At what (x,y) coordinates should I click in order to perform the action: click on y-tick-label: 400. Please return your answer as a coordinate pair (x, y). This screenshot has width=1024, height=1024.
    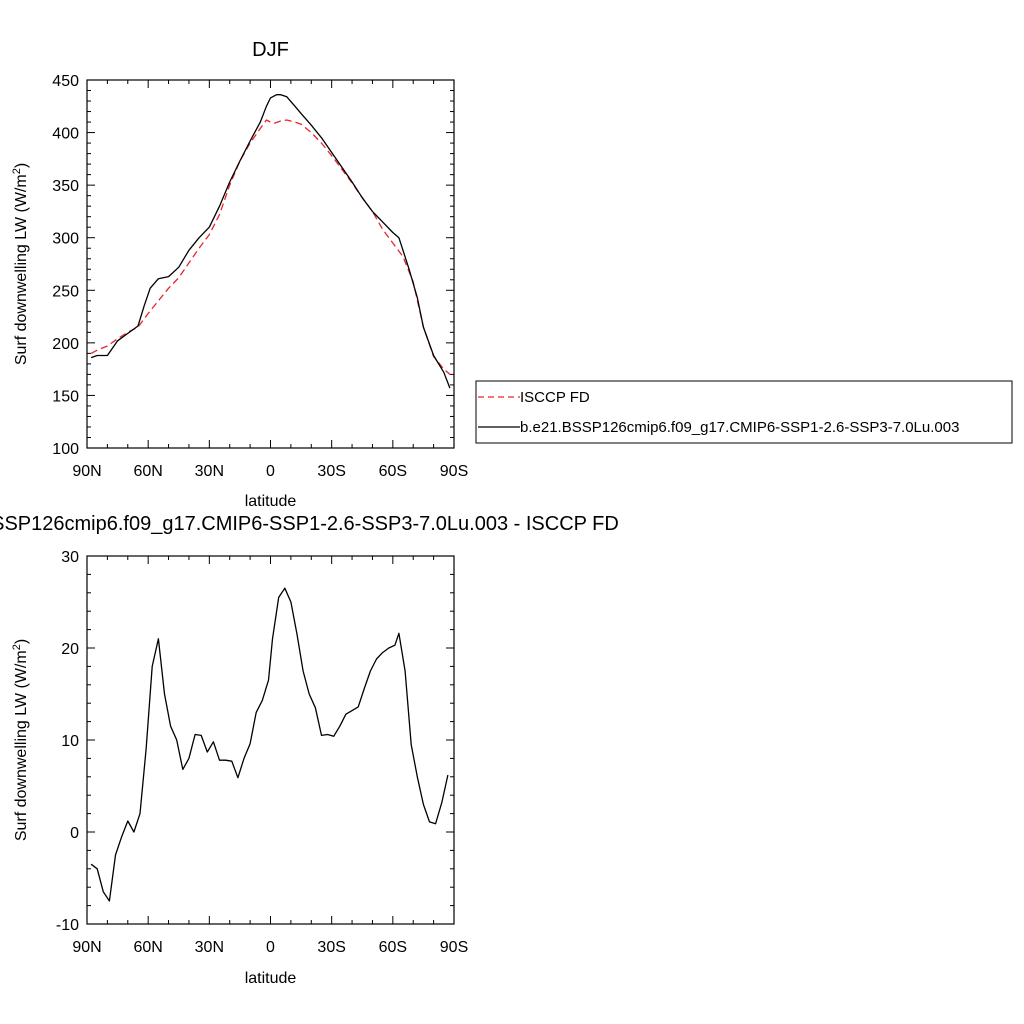
    Looking at the image, I should click on (65, 134).